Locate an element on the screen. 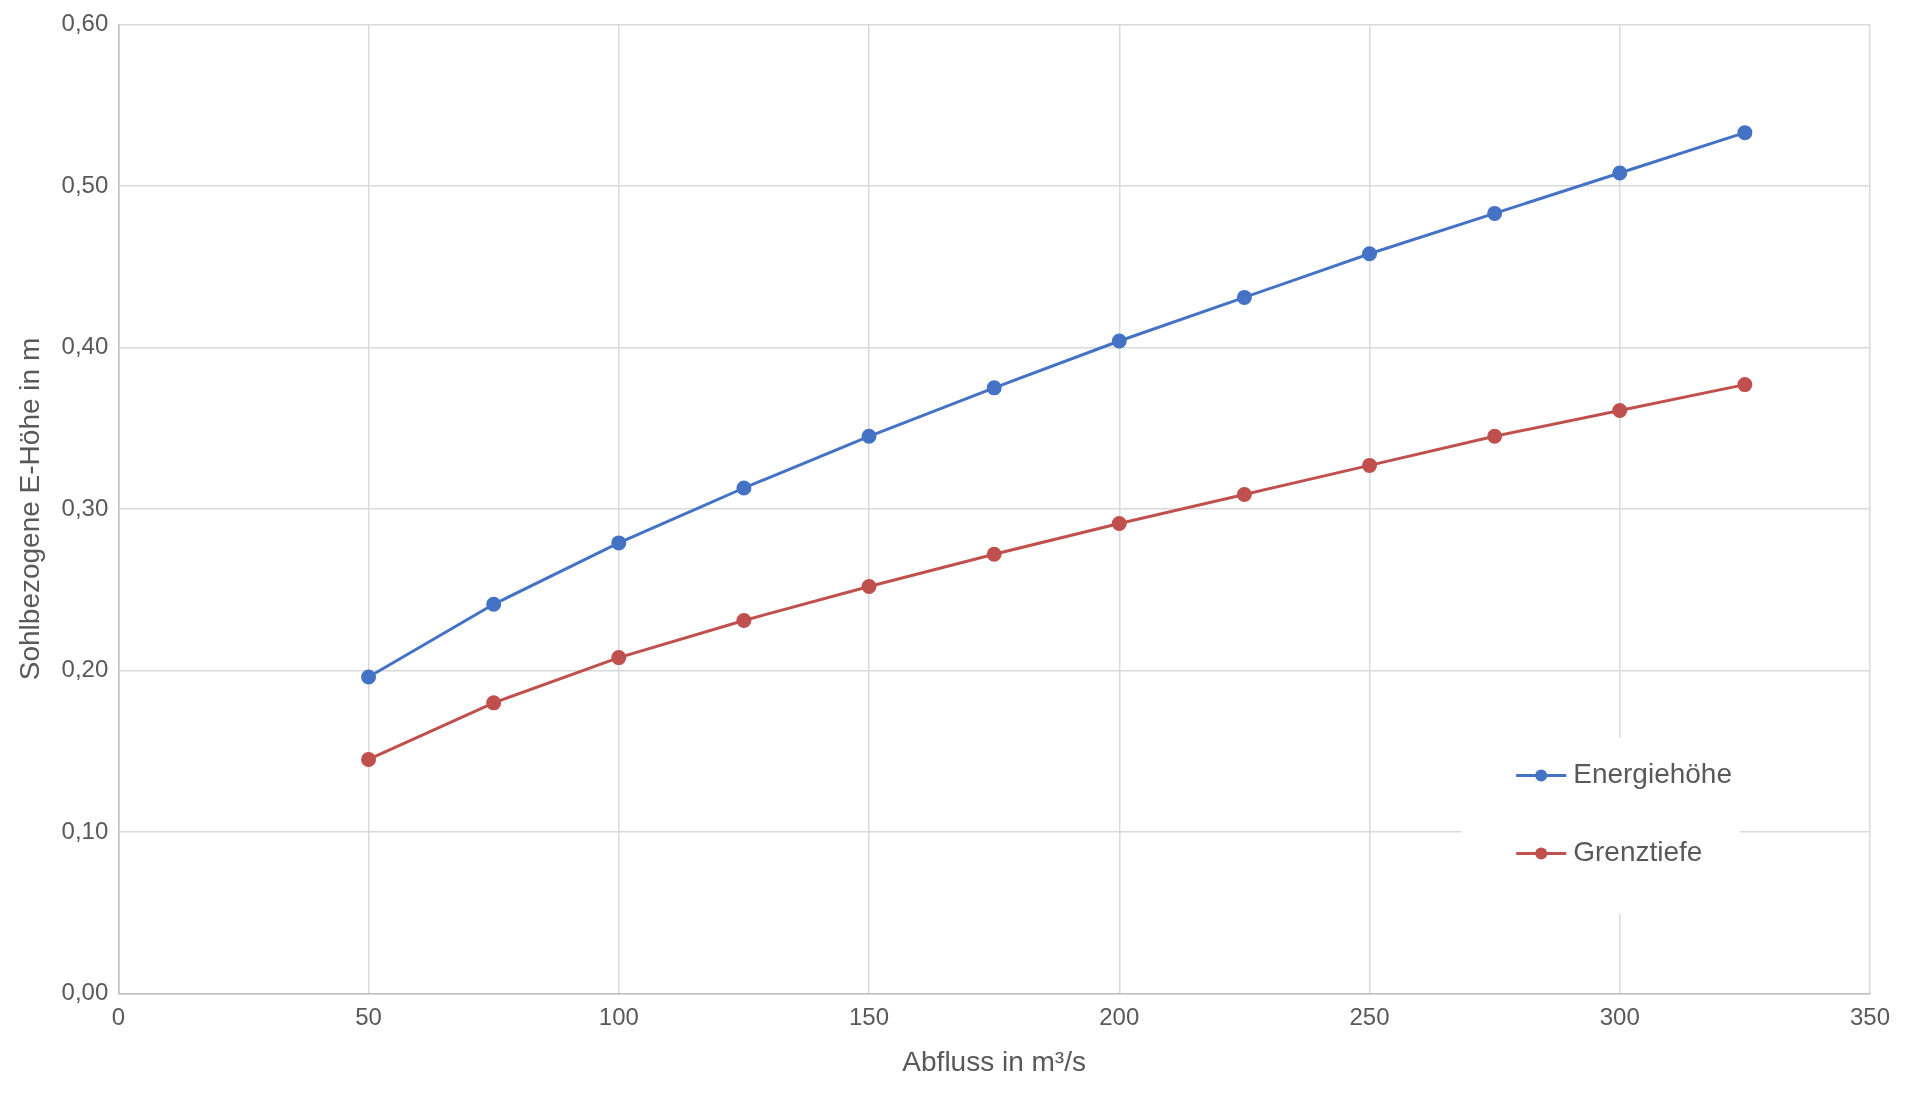 The image size is (1910, 1094). x-tick-label: 200 is located at coordinates (1119, 1016).